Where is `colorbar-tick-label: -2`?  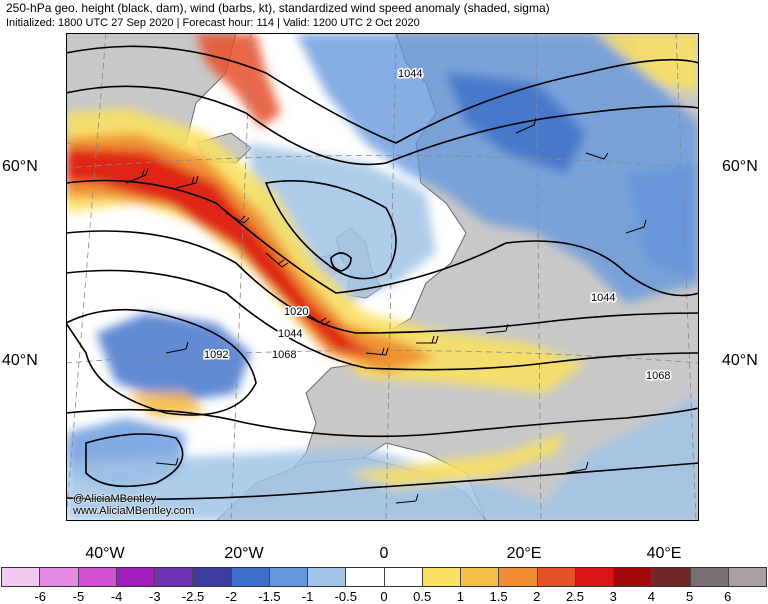 colorbar-tick-label: -2 is located at coordinates (231, 596).